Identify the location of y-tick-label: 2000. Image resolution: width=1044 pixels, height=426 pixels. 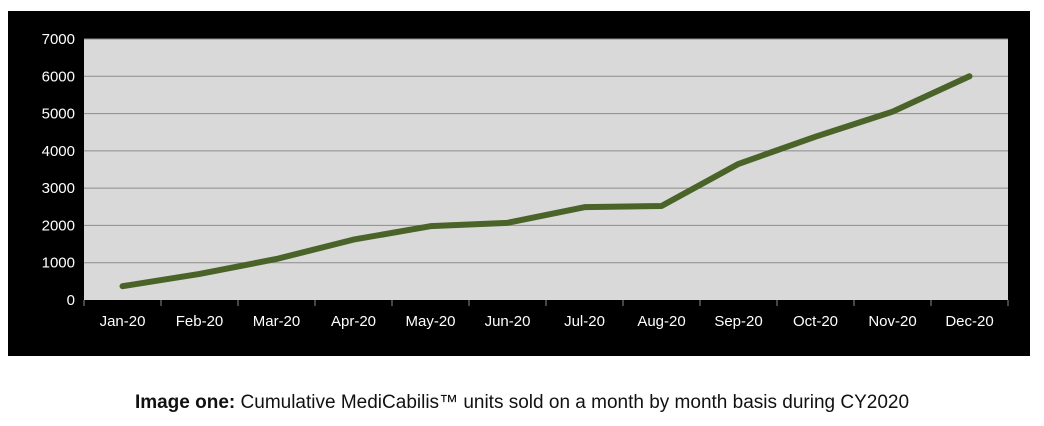
(58, 225).